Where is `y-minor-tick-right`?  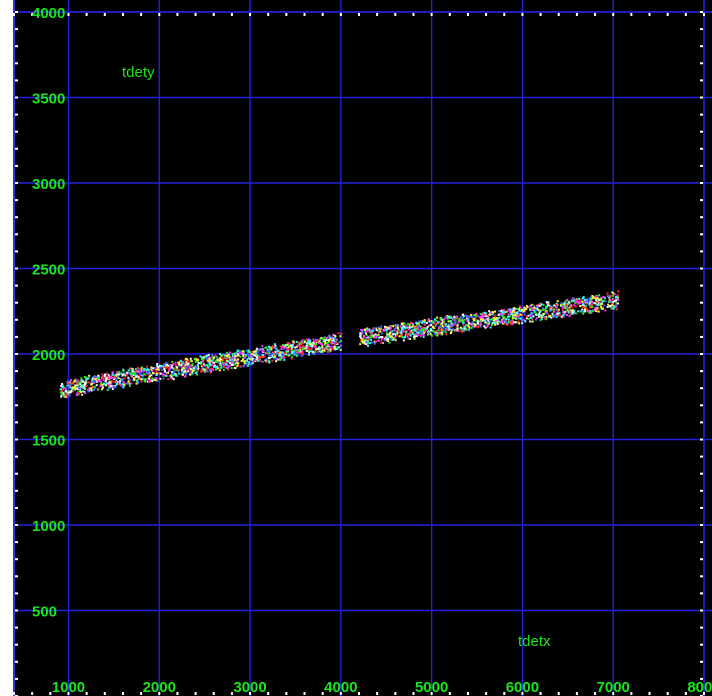 y-minor-tick-right is located at coordinates (701, 371).